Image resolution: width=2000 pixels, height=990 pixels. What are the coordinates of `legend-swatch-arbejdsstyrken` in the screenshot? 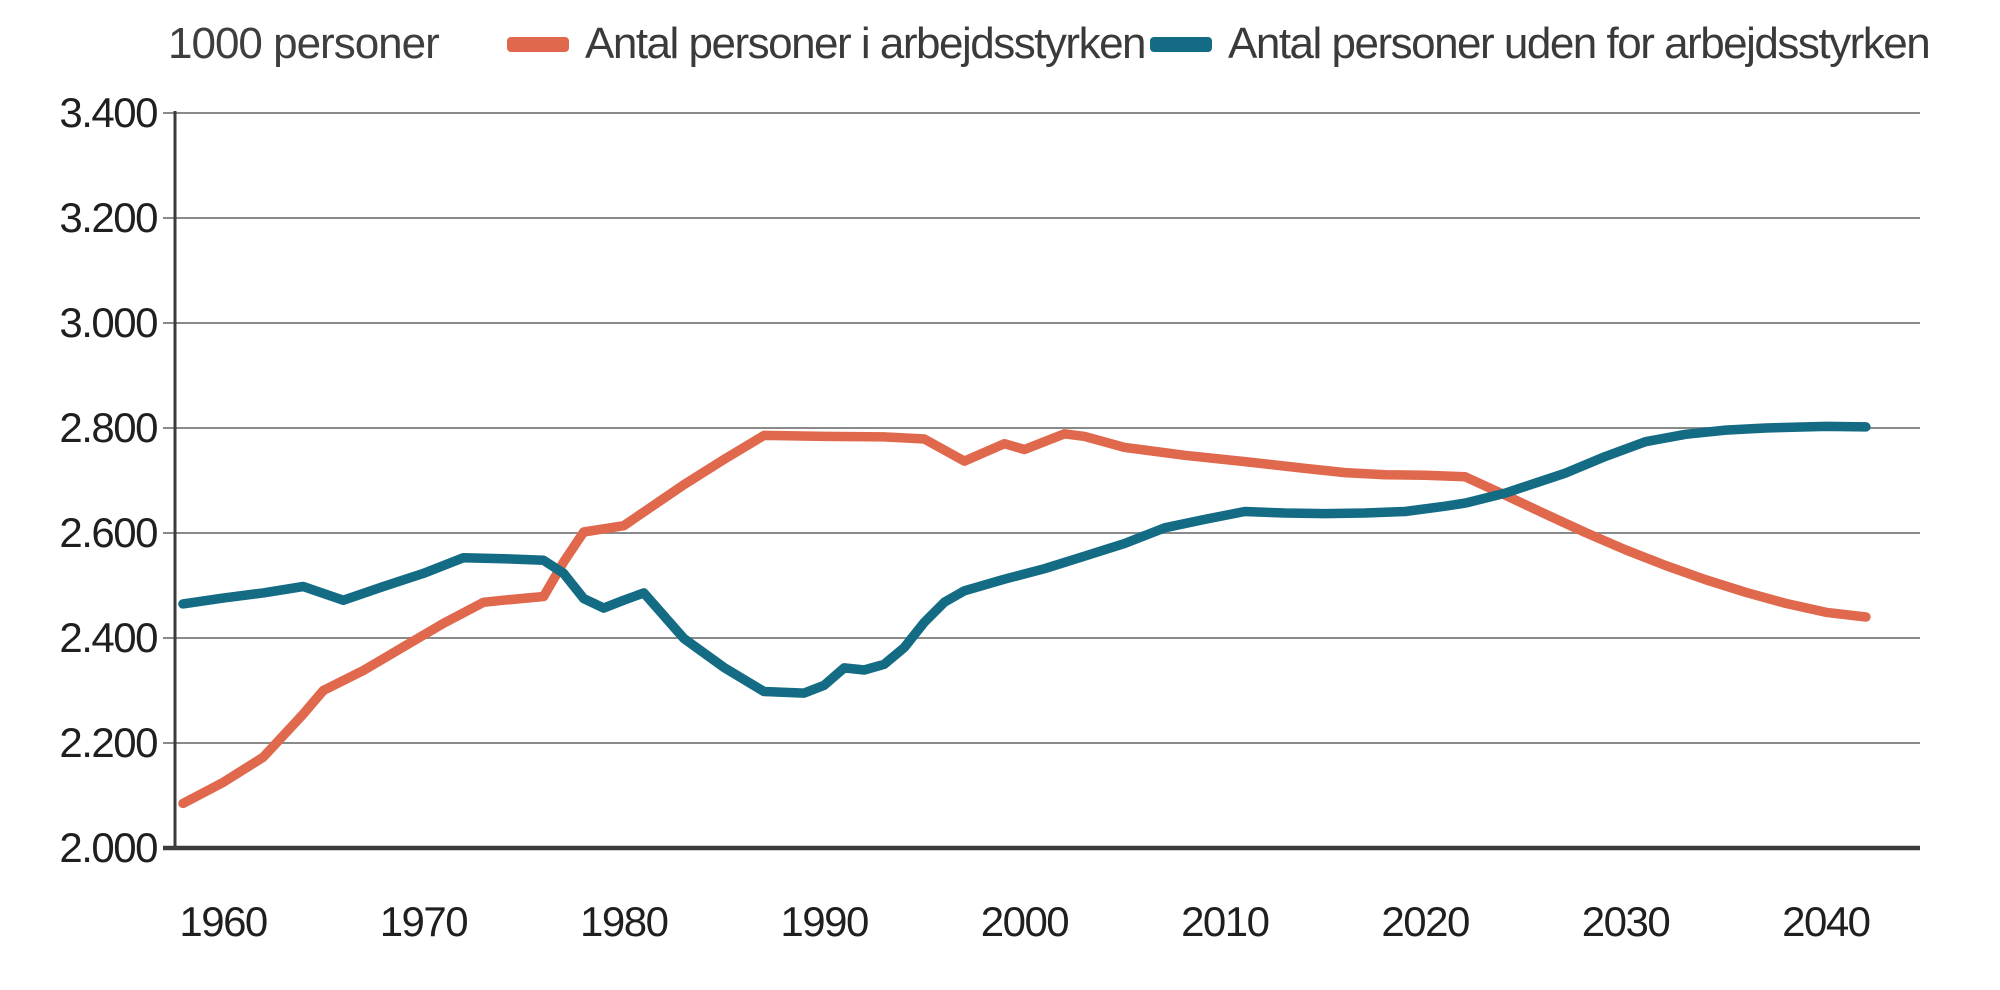 It's located at (538, 44).